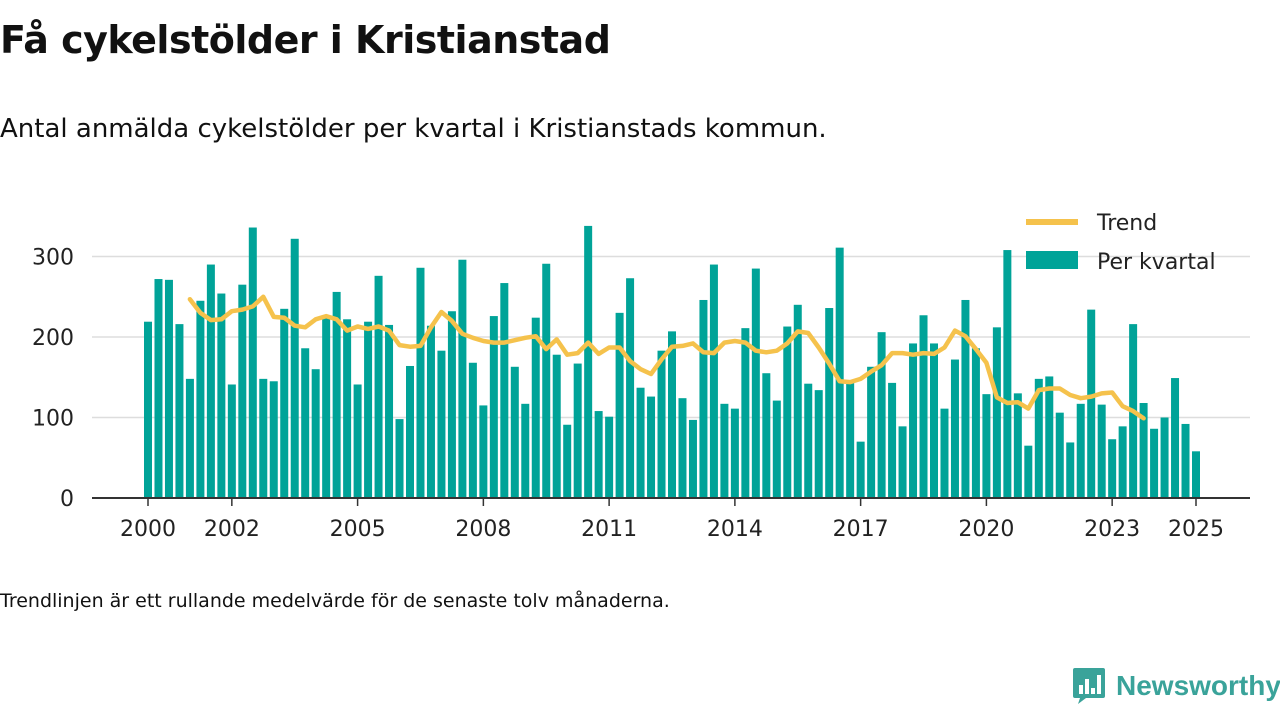 This screenshot has height=720, width=1280. I want to click on trend-line, so click(666, 357).